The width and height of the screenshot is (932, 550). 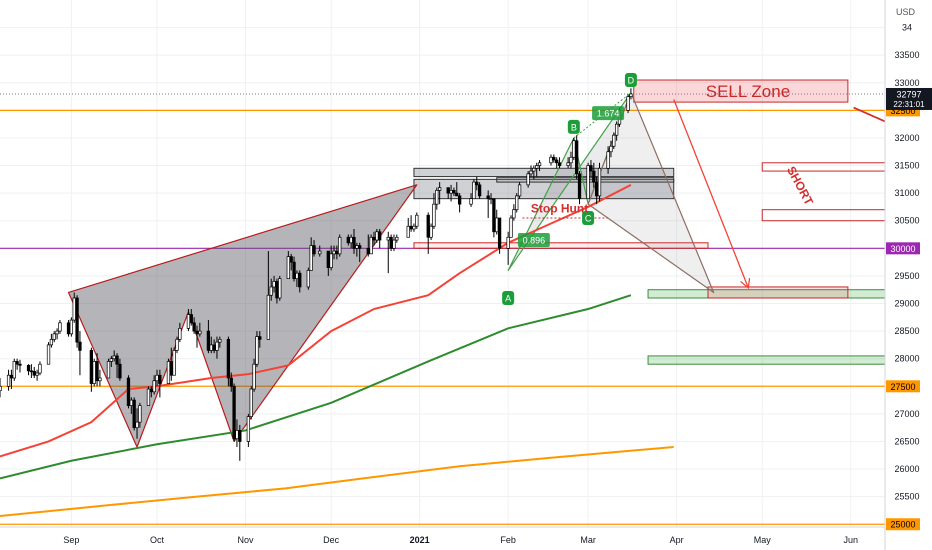 I want to click on ratio-badge, so click(x=533, y=240).